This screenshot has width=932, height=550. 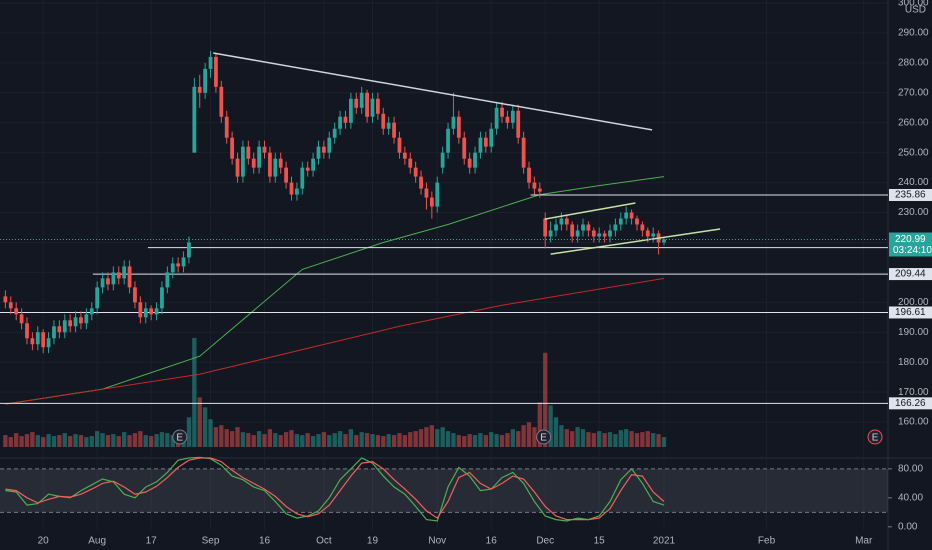 I want to click on x-tick-label: 17, so click(x=152, y=541).